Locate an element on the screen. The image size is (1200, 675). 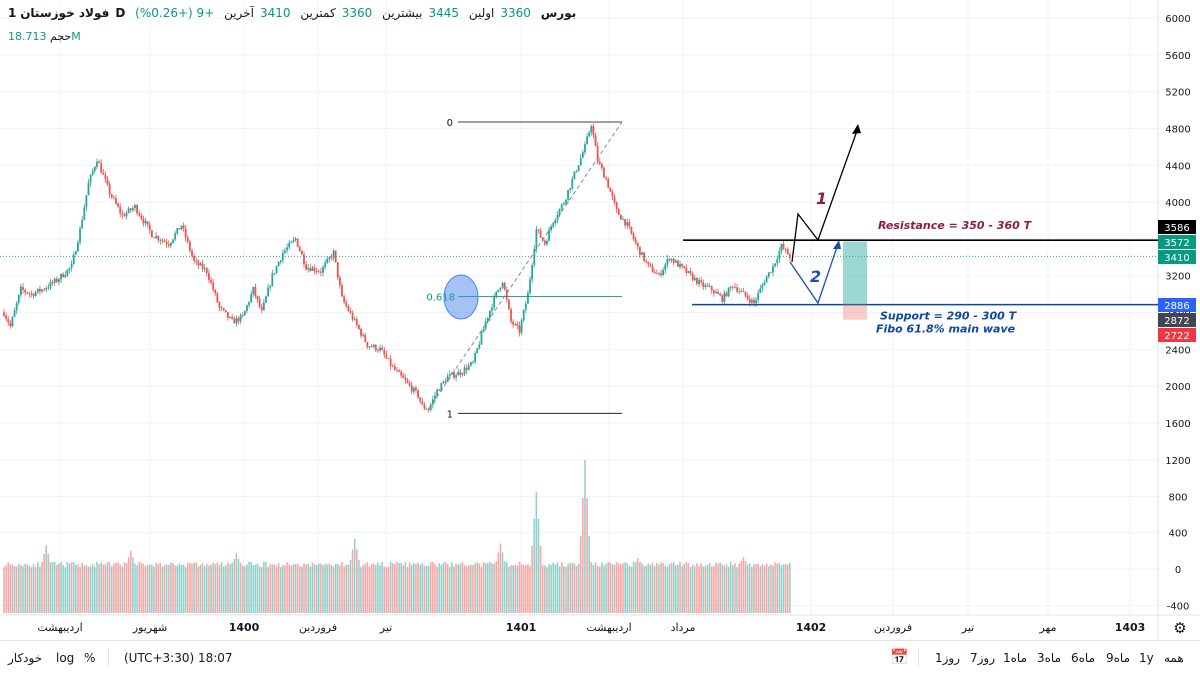
range-3m: 3ماه is located at coordinates (1049, 658).